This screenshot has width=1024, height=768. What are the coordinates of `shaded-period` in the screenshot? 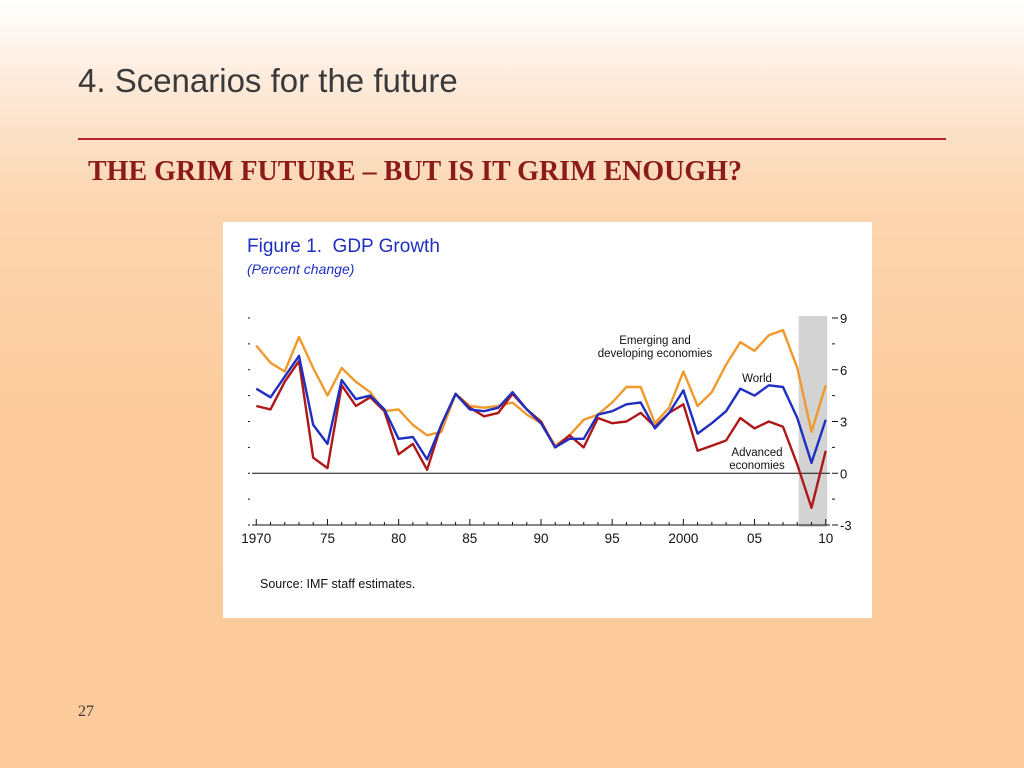 It's located at (813, 421).